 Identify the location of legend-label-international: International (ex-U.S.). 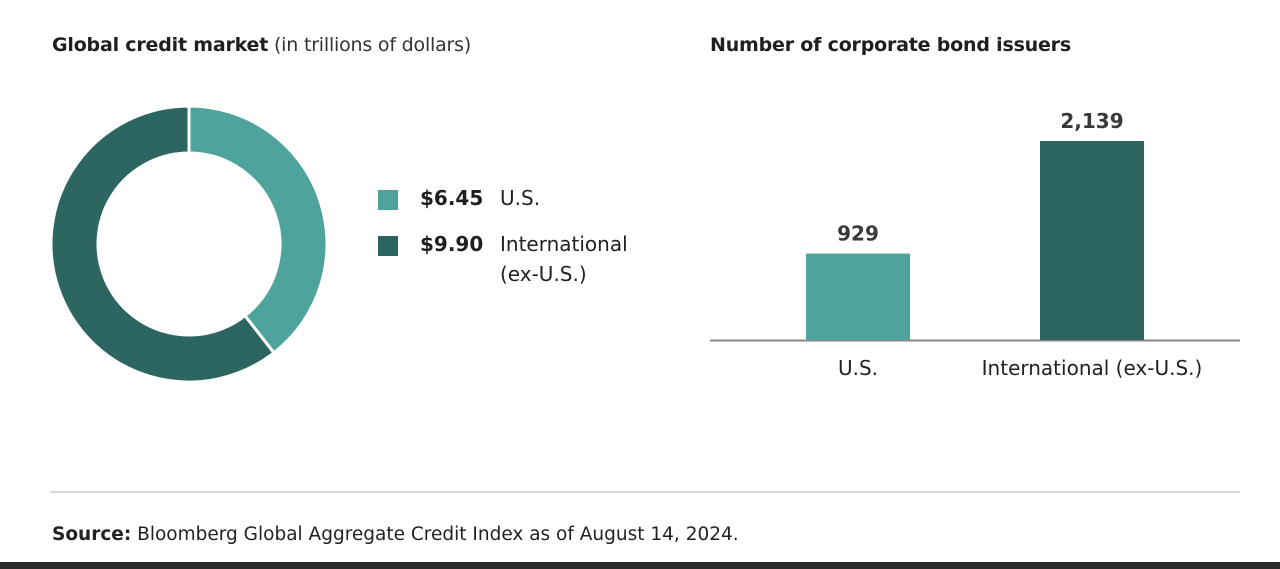
(590, 259).